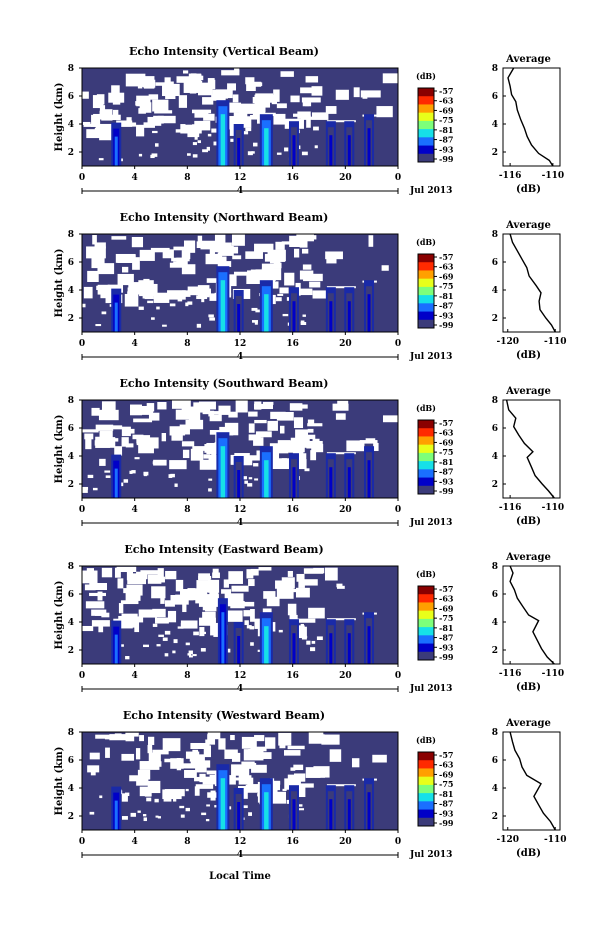  Describe the element at coordinates (345, 344) in the screenshot. I see `x-tick-label: 20` at that location.